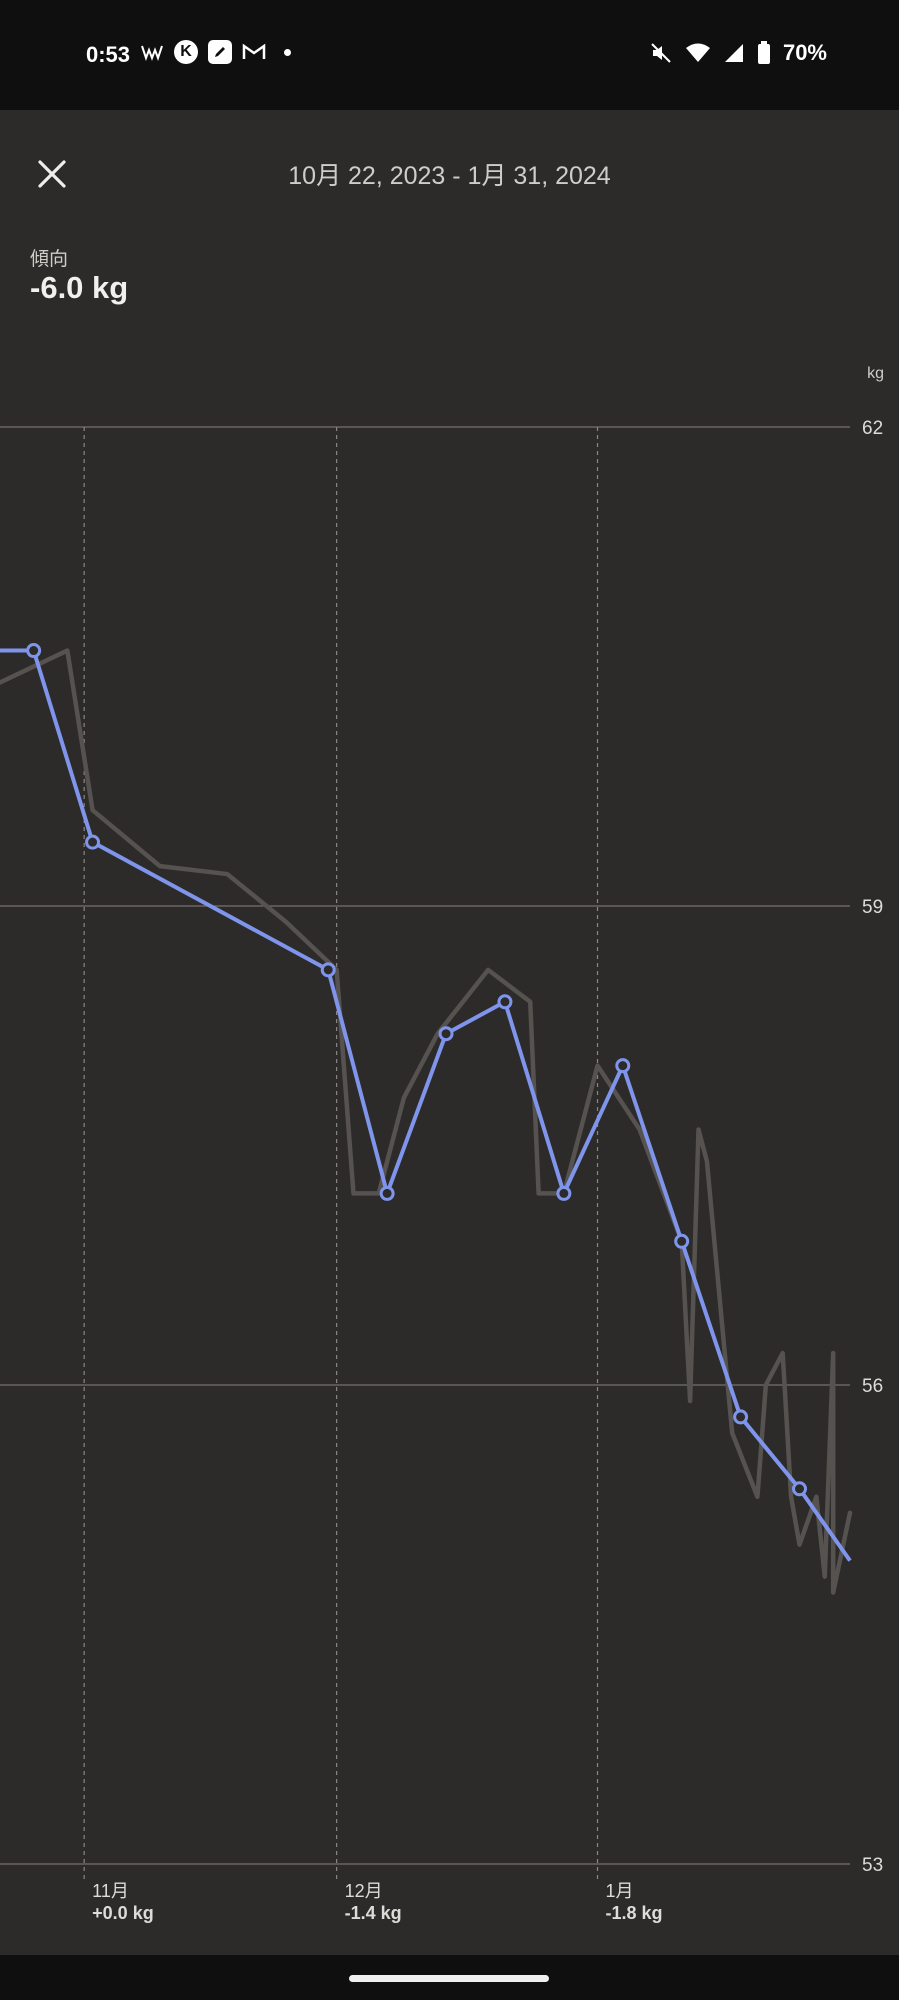  I want to click on mute-icon, so click(661, 53).